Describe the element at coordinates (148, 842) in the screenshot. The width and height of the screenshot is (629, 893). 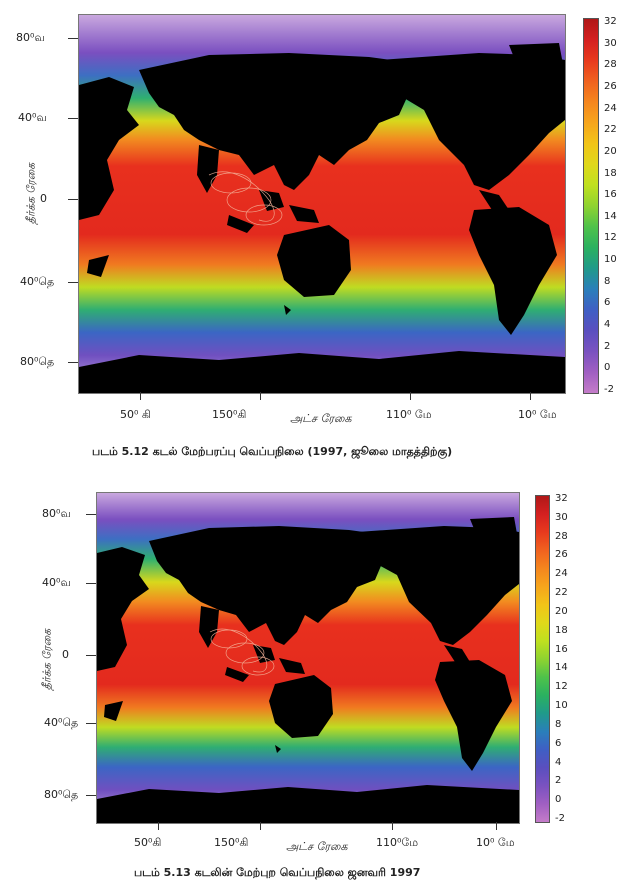
I see `lon-label-50e: 50⁰கி` at that location.